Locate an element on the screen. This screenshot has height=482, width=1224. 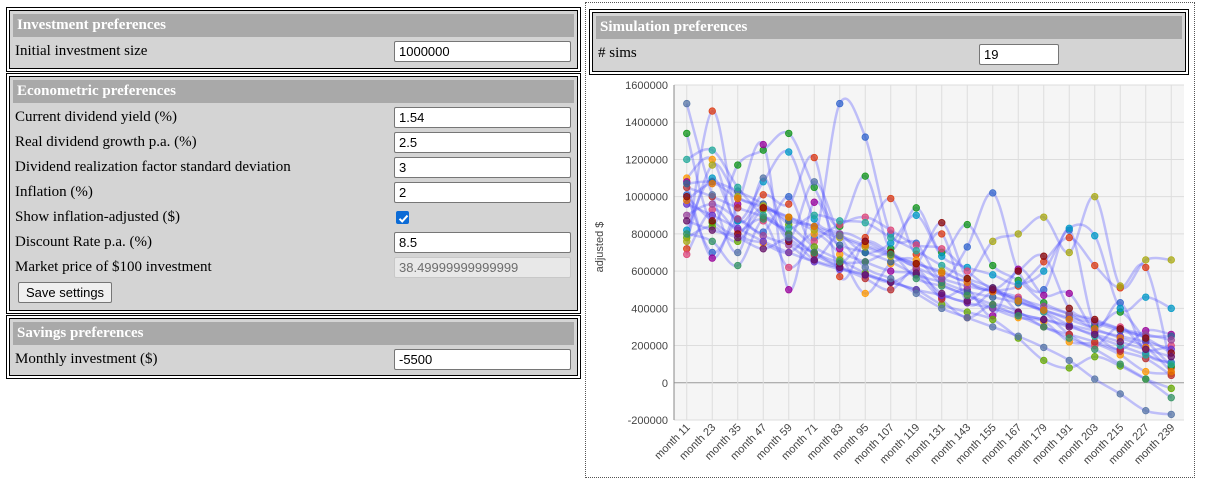
discount-rate-row: Discount Rate p.a. (%) is located at coordinates (293, 242).